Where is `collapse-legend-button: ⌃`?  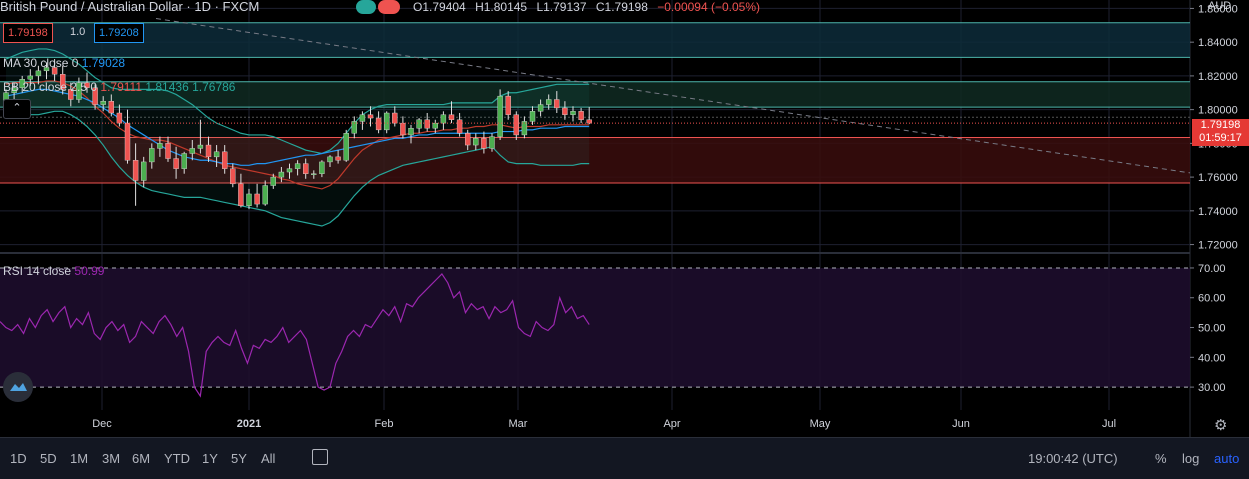
collapse-legend-button: ⌃ is located at coordinates (17, 109).